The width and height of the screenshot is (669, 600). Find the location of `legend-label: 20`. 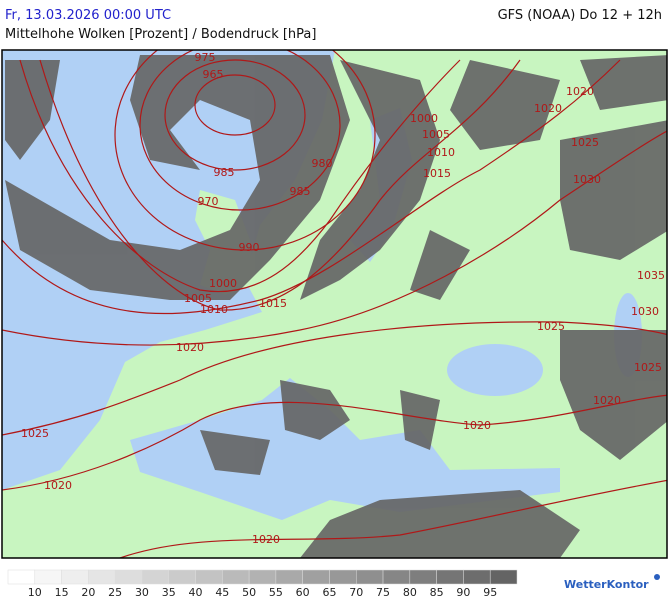

legend-label: 20 is located at coordinates (88, 592).